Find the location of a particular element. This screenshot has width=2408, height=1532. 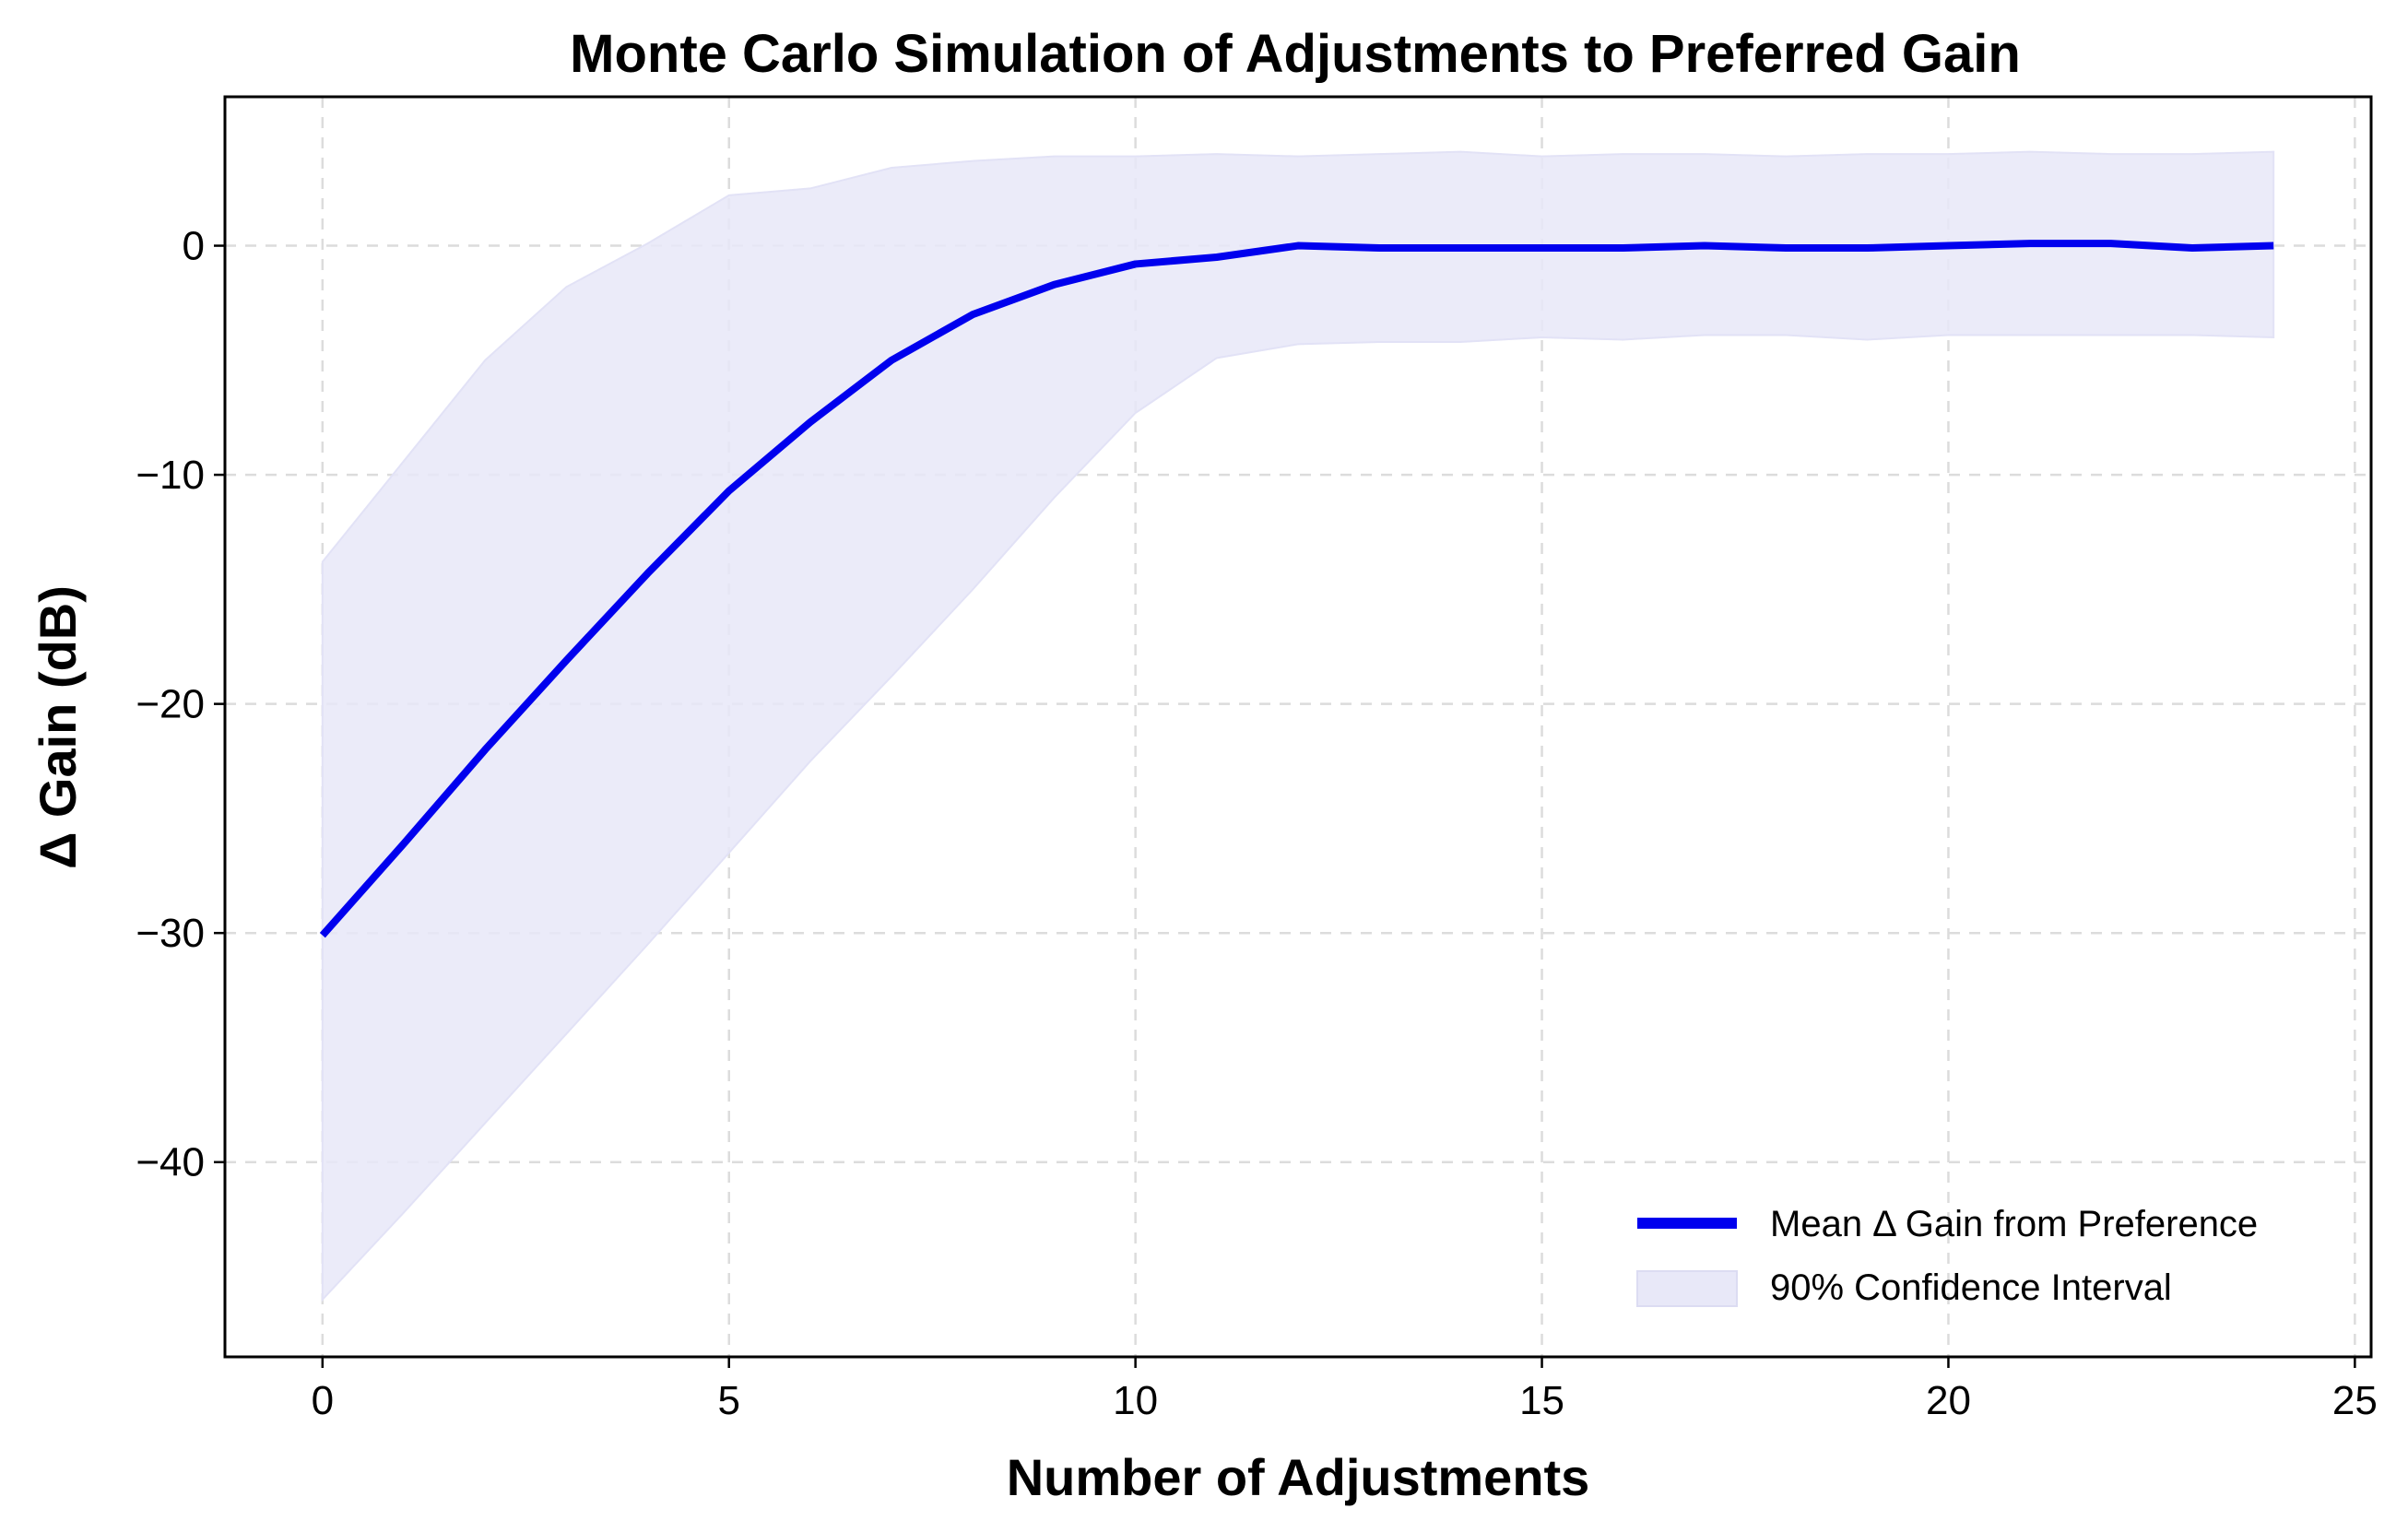

y-tick-label: −10 is located at coordinates (171, 475).